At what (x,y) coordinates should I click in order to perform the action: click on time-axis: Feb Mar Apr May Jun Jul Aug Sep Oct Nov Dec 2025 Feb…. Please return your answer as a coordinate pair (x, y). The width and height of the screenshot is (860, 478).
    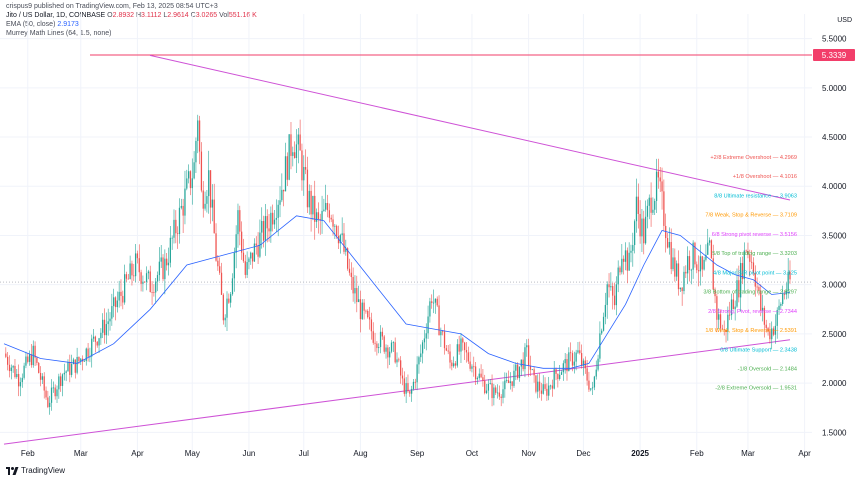
    Looking at the image, I should click on (416, 453).